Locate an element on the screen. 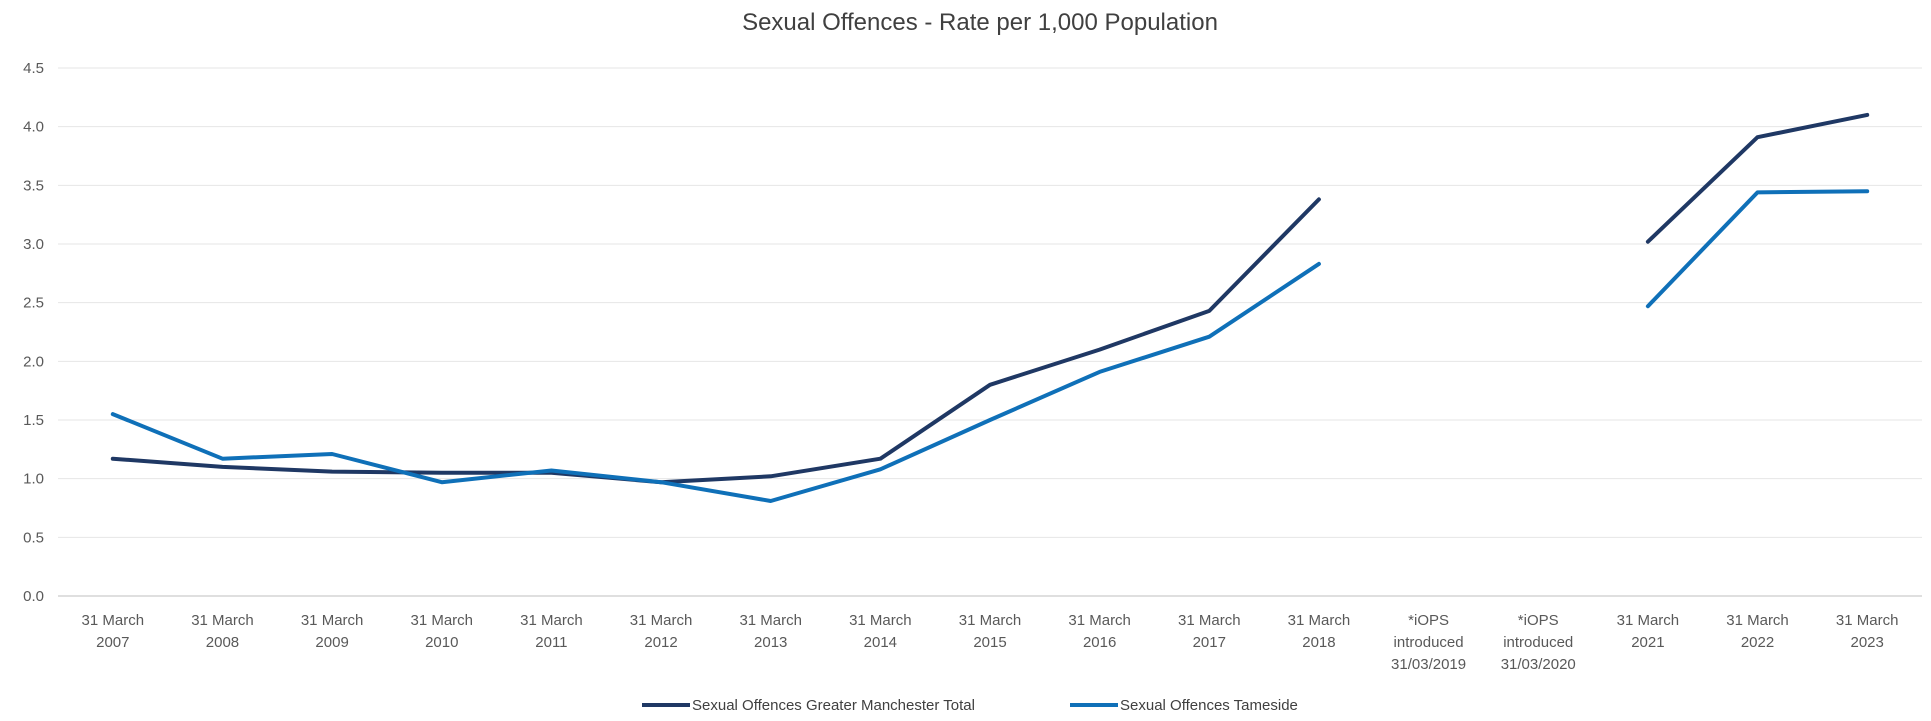  x-tick-label: 31 March 2013 is located at coordinates (770, 631).